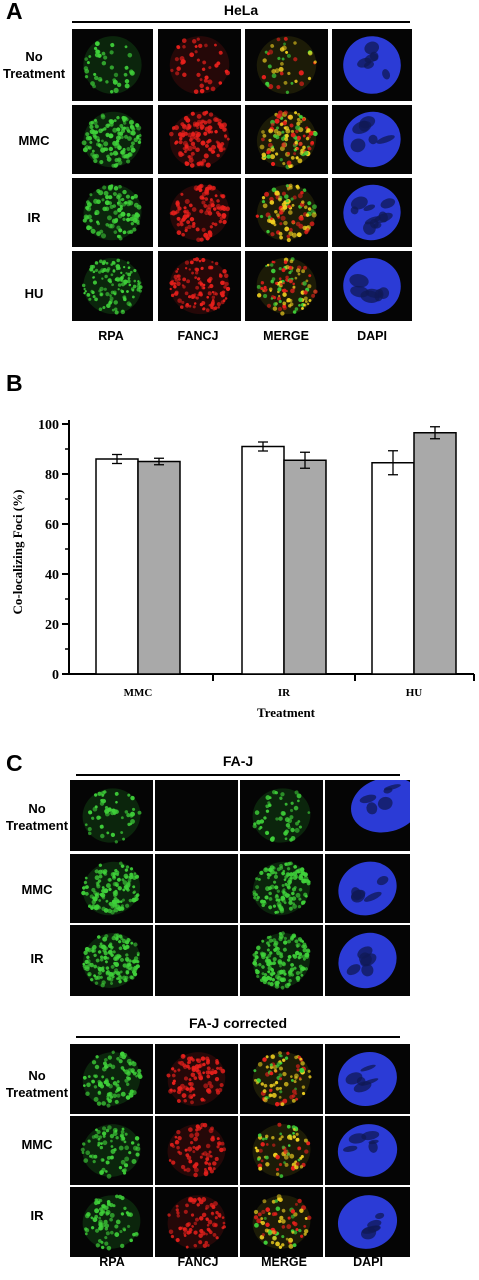 The width and height of the screenshot is (479, 1280). What do you see at coordinates (14, 383) in the screenshot?
I see `panel-b-letter: B` at bounding box center [14, 383].